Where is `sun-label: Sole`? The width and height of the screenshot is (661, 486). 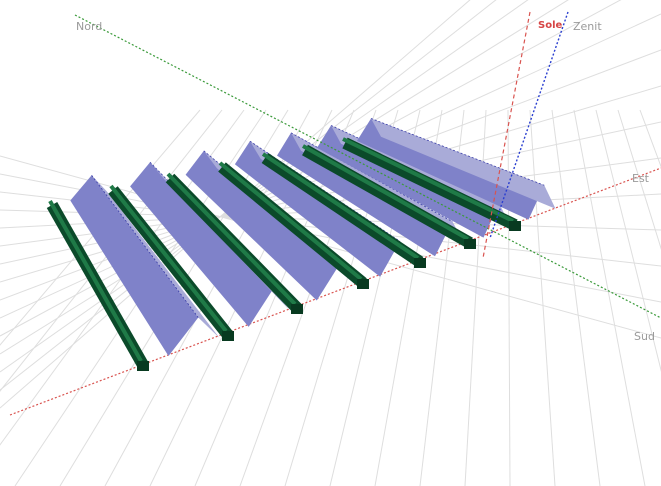
sun-label: Sole is located at coordinates (550, 25).